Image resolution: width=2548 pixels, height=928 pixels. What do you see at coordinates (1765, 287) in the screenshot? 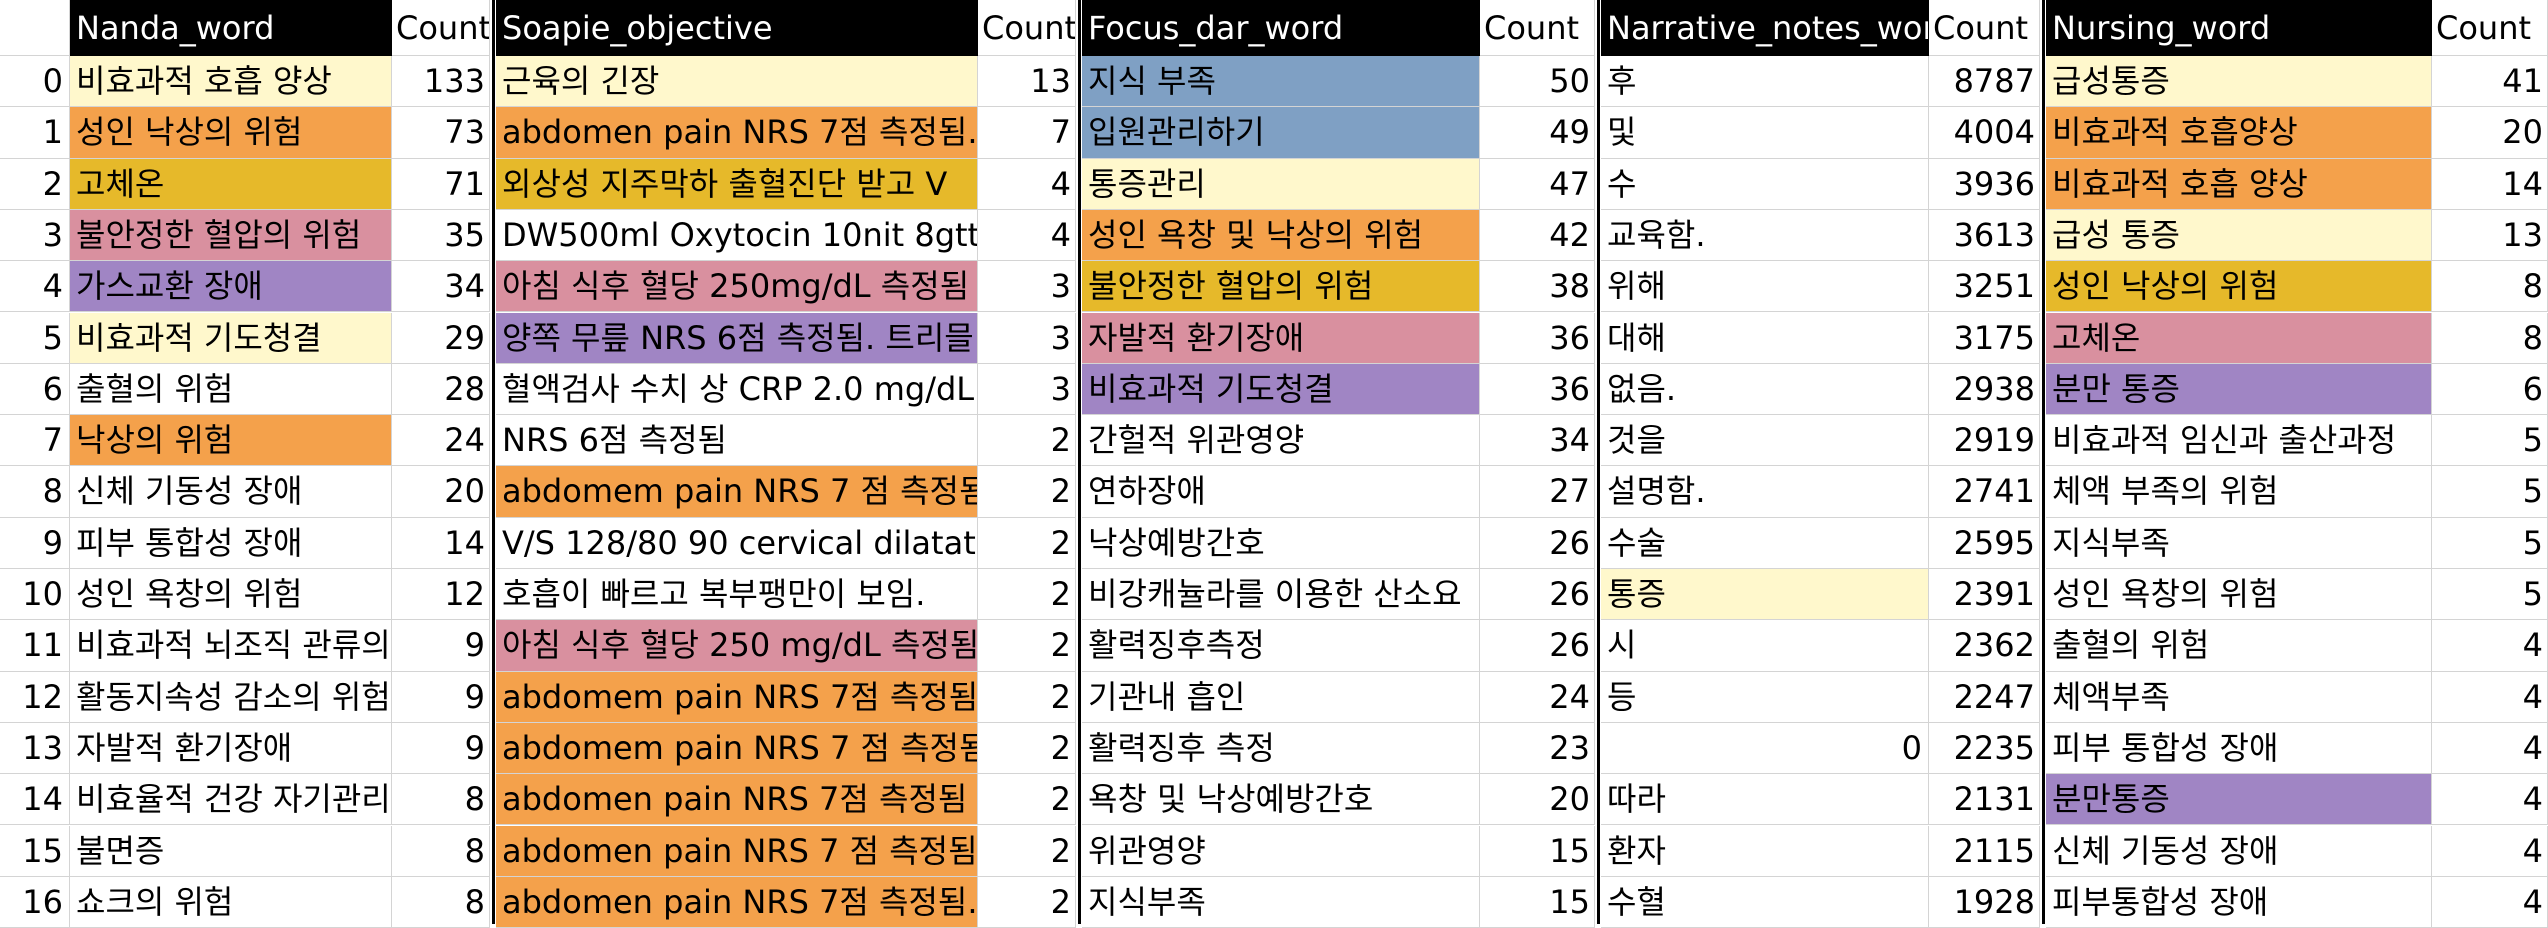
I see `word-cell: 위해` at bounding box center [1765, 287].